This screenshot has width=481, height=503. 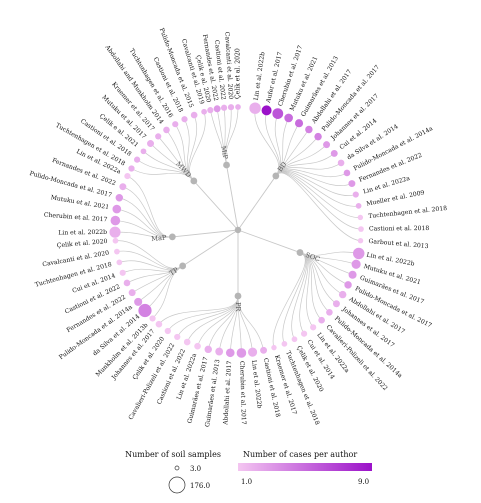 What do you see at coordinates (242, 393) in the screenshot?
I see `leaf-label: Cherubin et al. 2017` at bounding box center [242, 393].